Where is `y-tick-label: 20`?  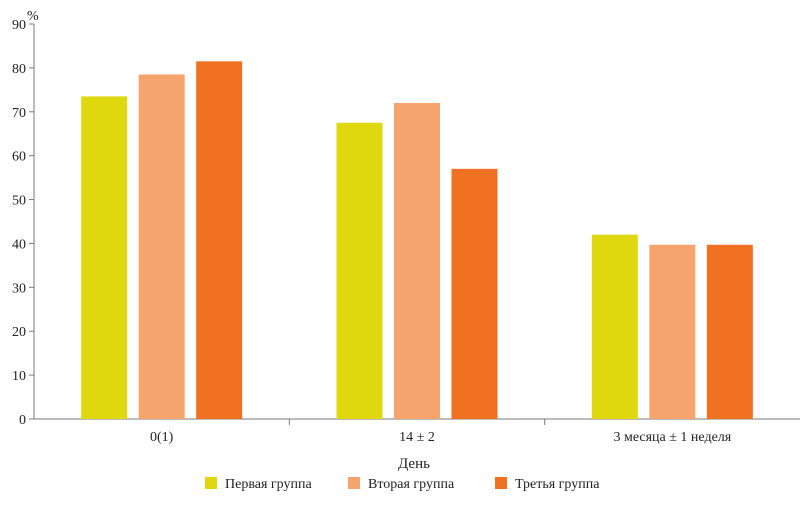 y-tick-label: 20 is located at coordinates (19, 332).